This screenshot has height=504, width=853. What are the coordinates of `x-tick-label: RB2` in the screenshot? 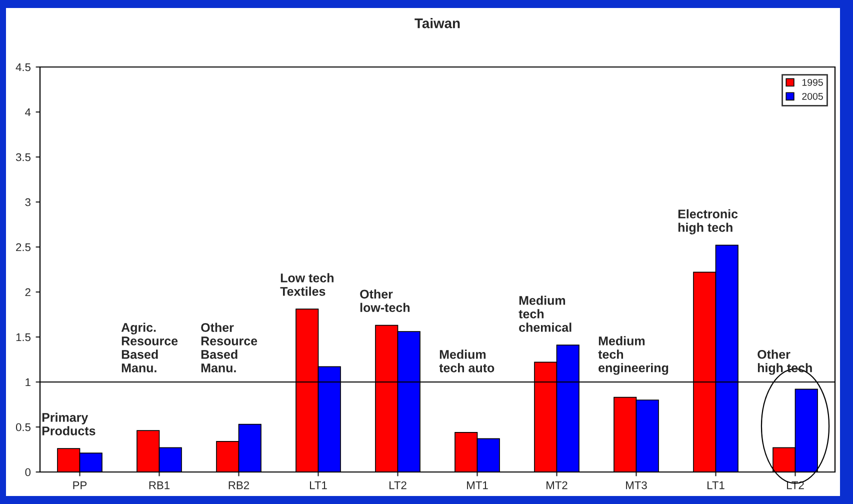 It's located at (238, 485).